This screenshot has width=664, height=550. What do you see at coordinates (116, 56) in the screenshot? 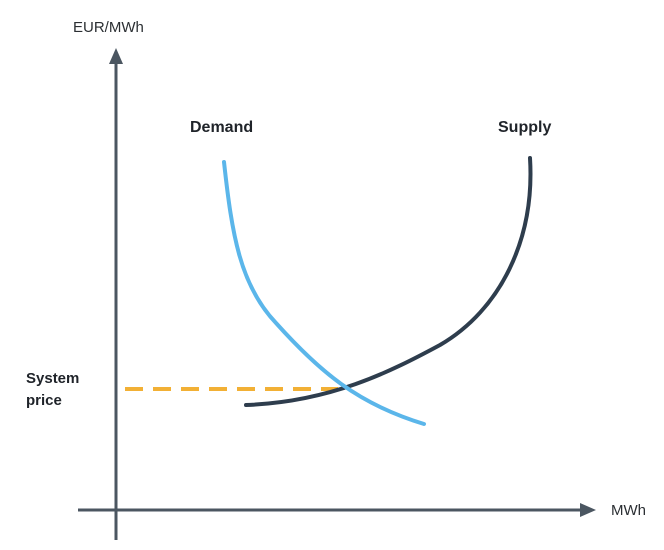
I see `arrow-up-icon` at bounding box center [116, 56].